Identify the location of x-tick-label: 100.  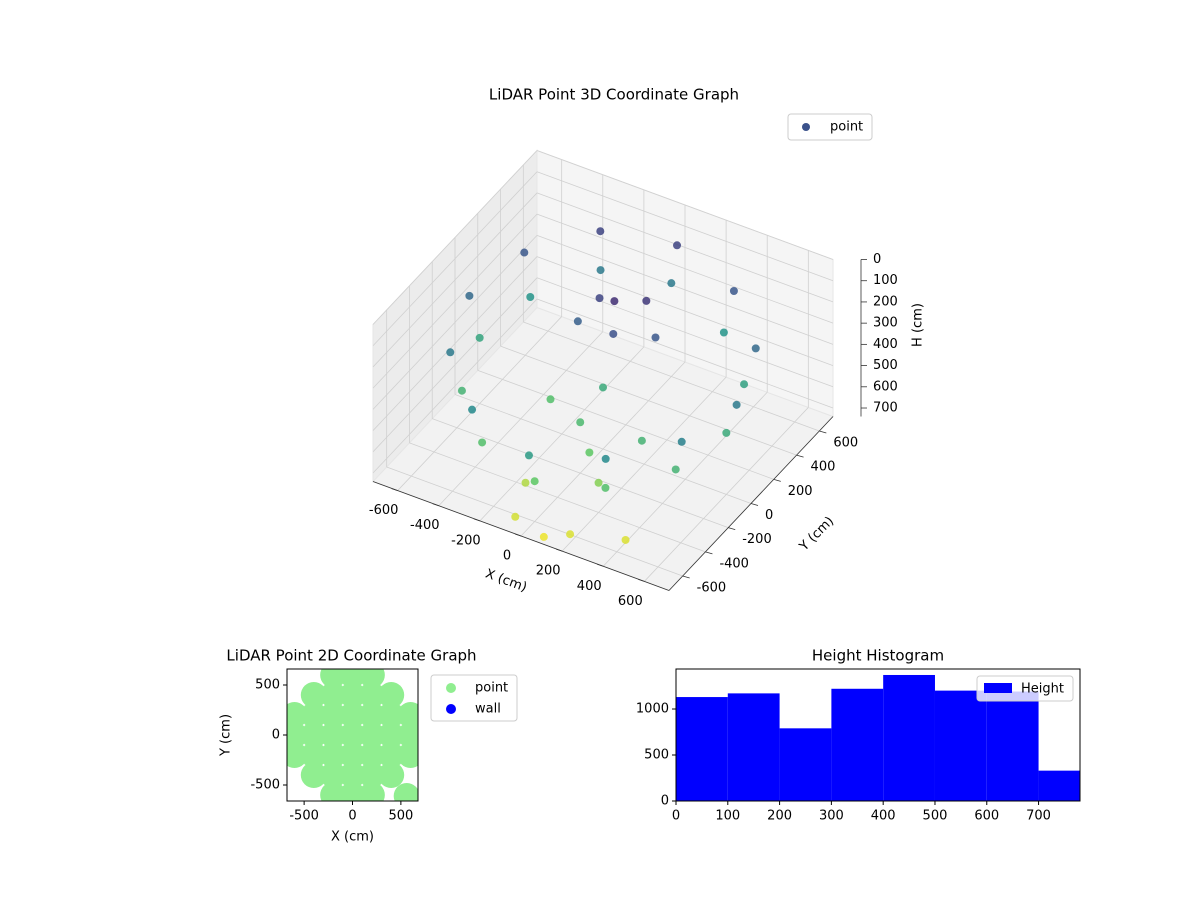
(727, 816).